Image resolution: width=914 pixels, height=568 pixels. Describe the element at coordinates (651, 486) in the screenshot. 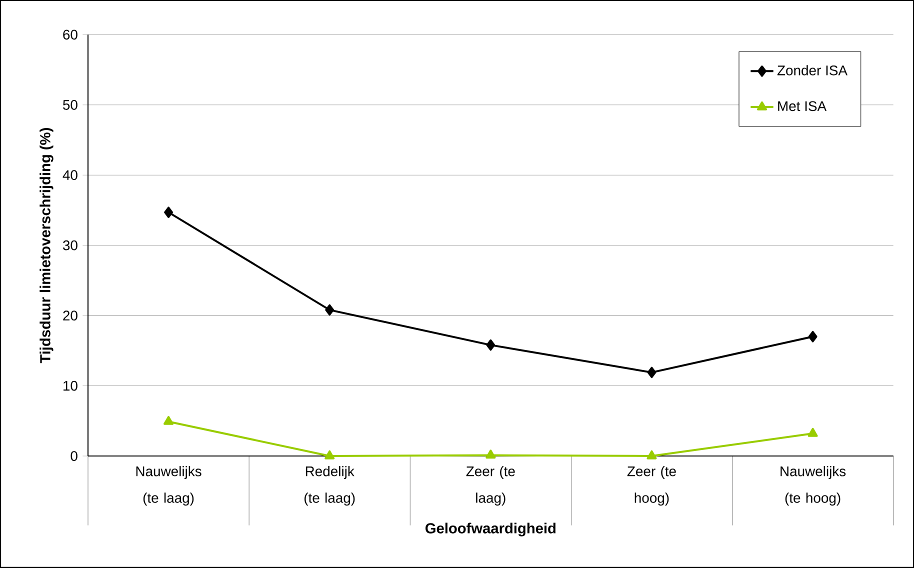

I see `x-tick-label: Zeer (te hoog)` at that location.